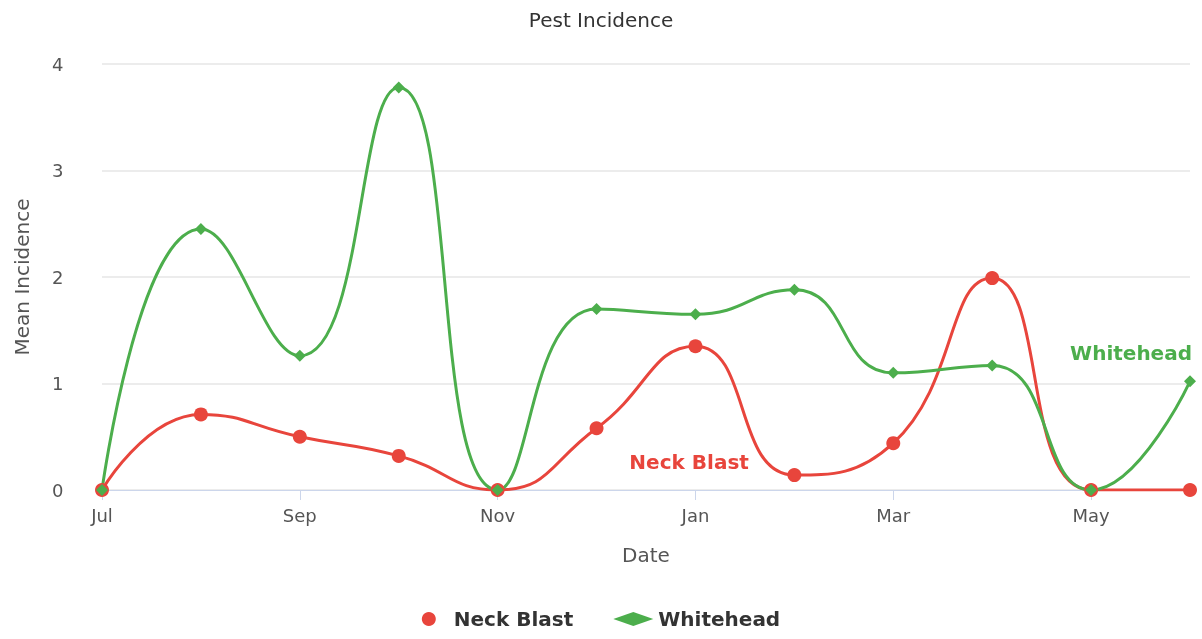  What do you see at coordinates (695, 515) in the screenshot?
I see `x-tick-label: Jan` at bounding box center [695, 515].